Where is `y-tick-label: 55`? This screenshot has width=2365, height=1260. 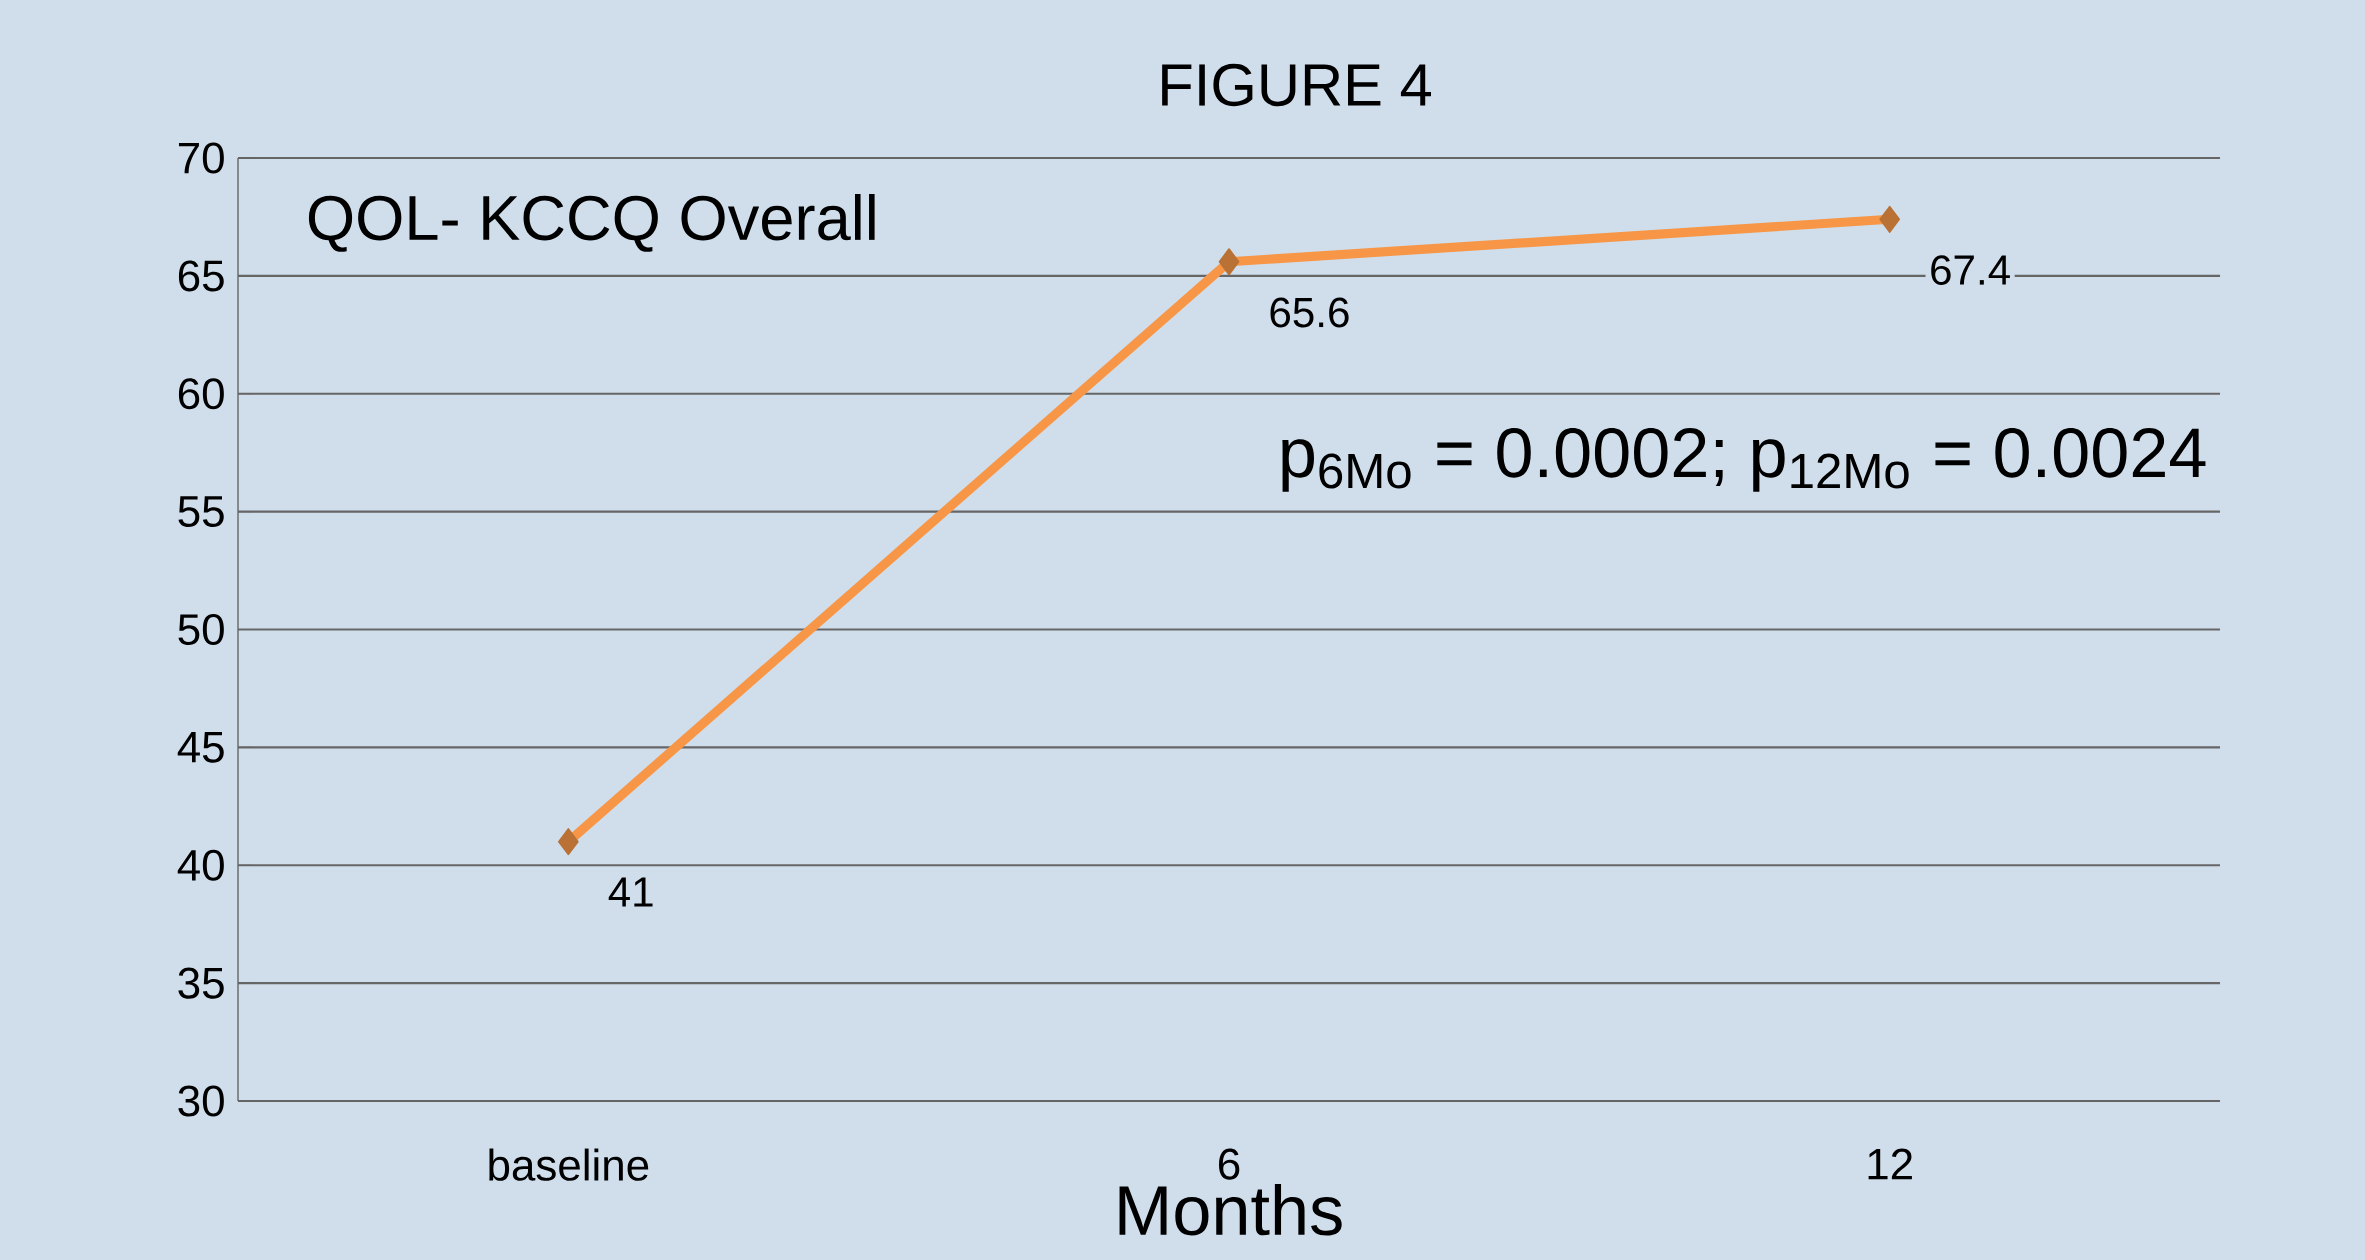
y-tick-label: 55 is located at coordinates (201, 511).